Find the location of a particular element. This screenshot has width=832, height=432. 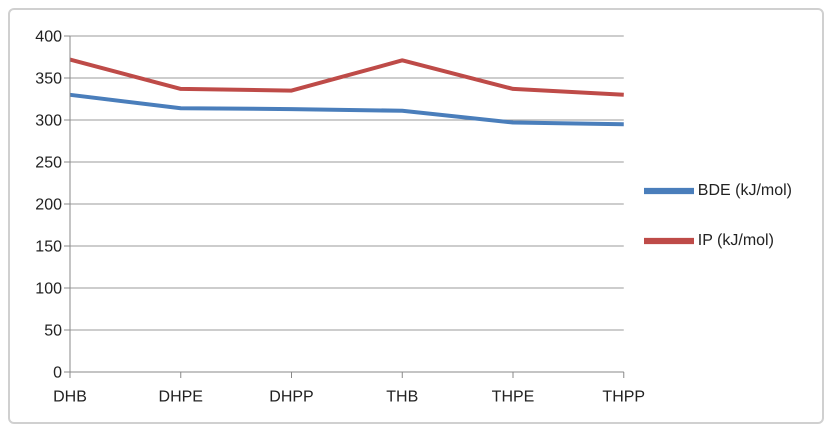

legend-label: IP (kJ/mol) is located at coordinates (736, 241).